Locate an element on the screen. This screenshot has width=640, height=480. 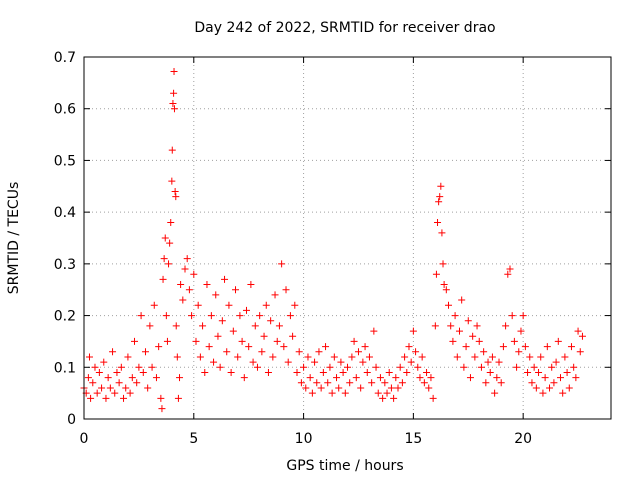
y-tick-label: 0.3 is located at coordinates (65, 265).